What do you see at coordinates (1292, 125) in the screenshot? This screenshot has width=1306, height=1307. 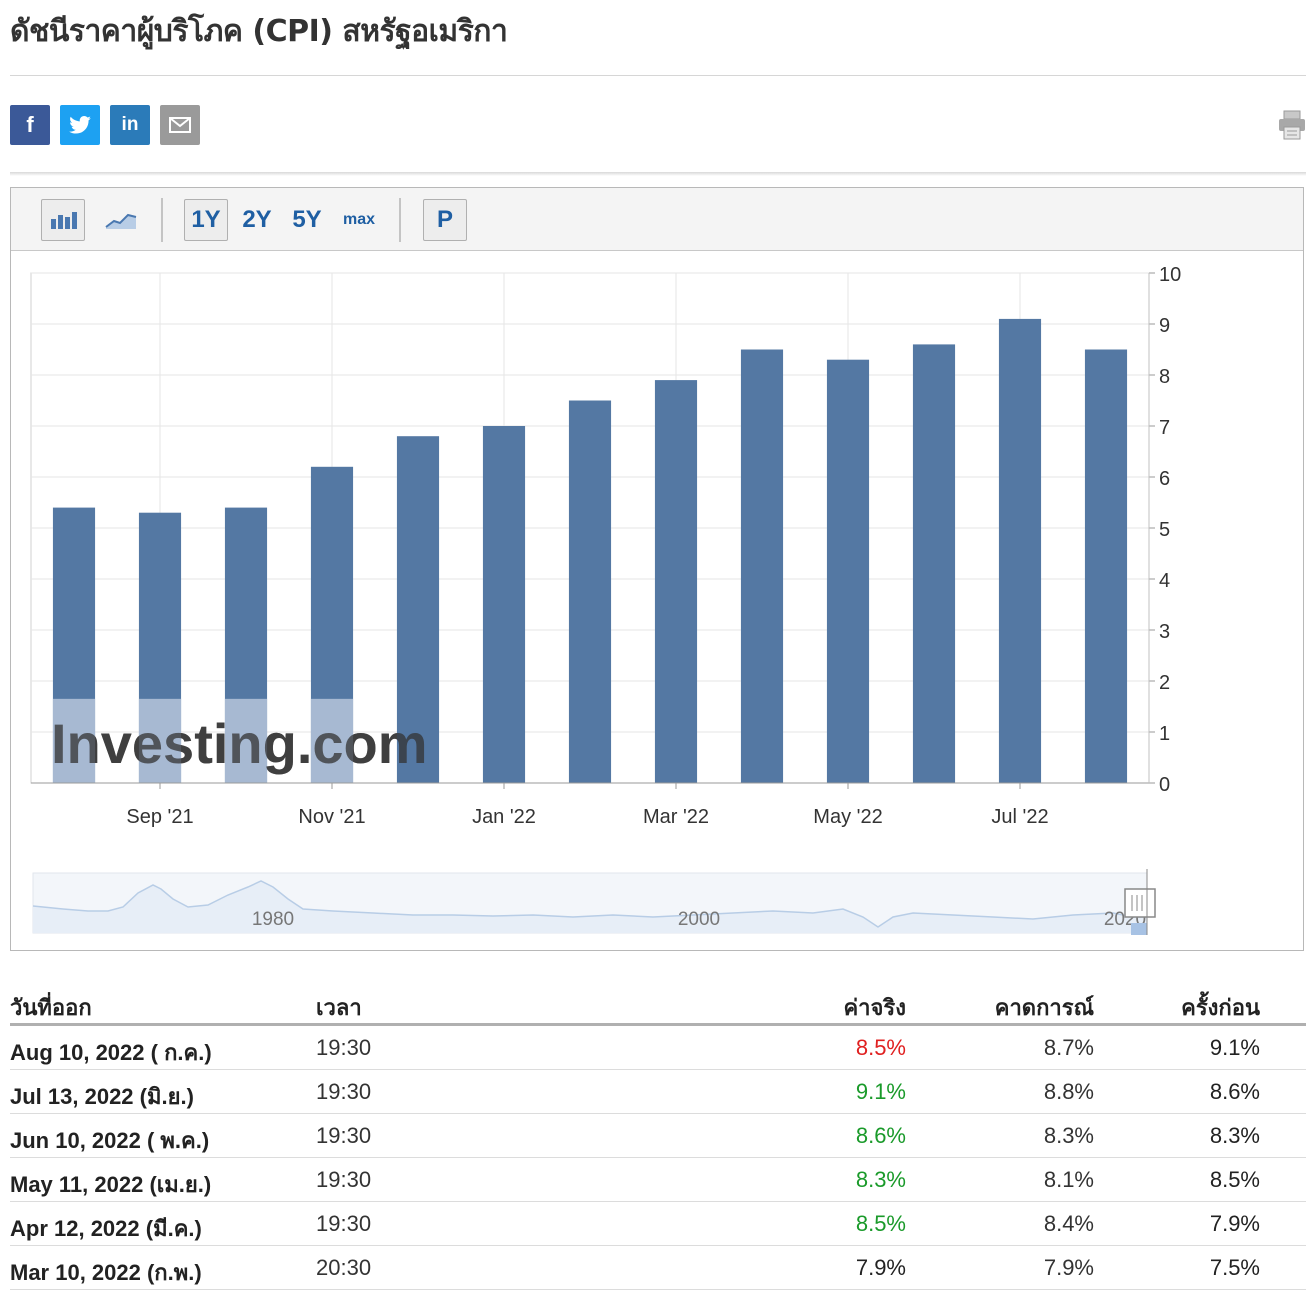 I see `print-icon` at bounding box center [1292, 125].